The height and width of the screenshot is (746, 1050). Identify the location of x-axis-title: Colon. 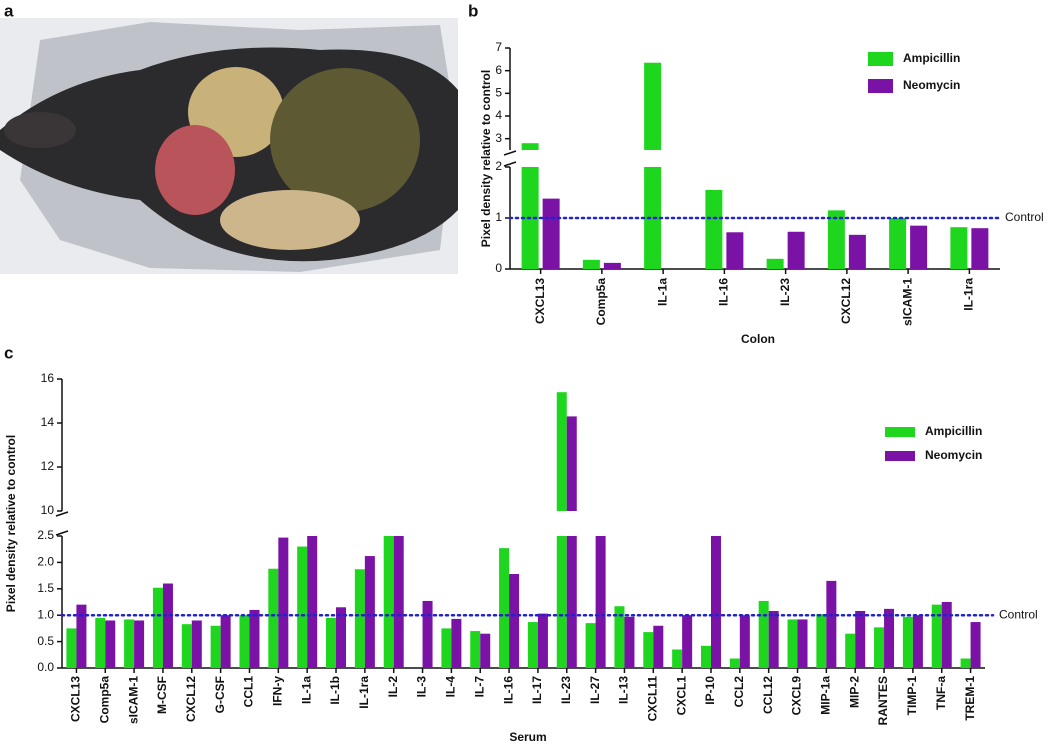
(758, 339).